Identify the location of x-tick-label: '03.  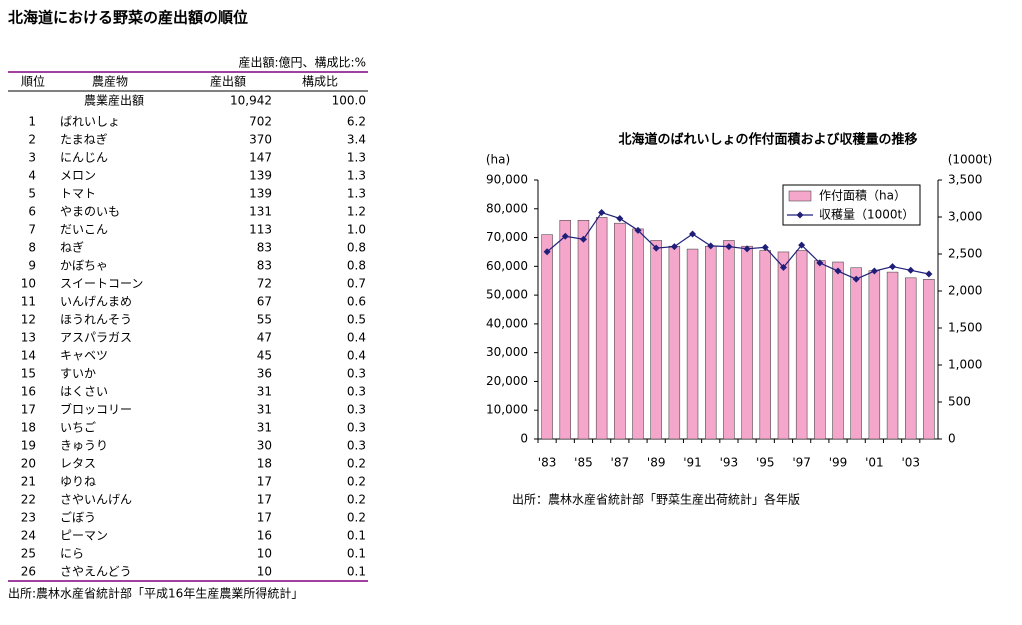
(910, 463).